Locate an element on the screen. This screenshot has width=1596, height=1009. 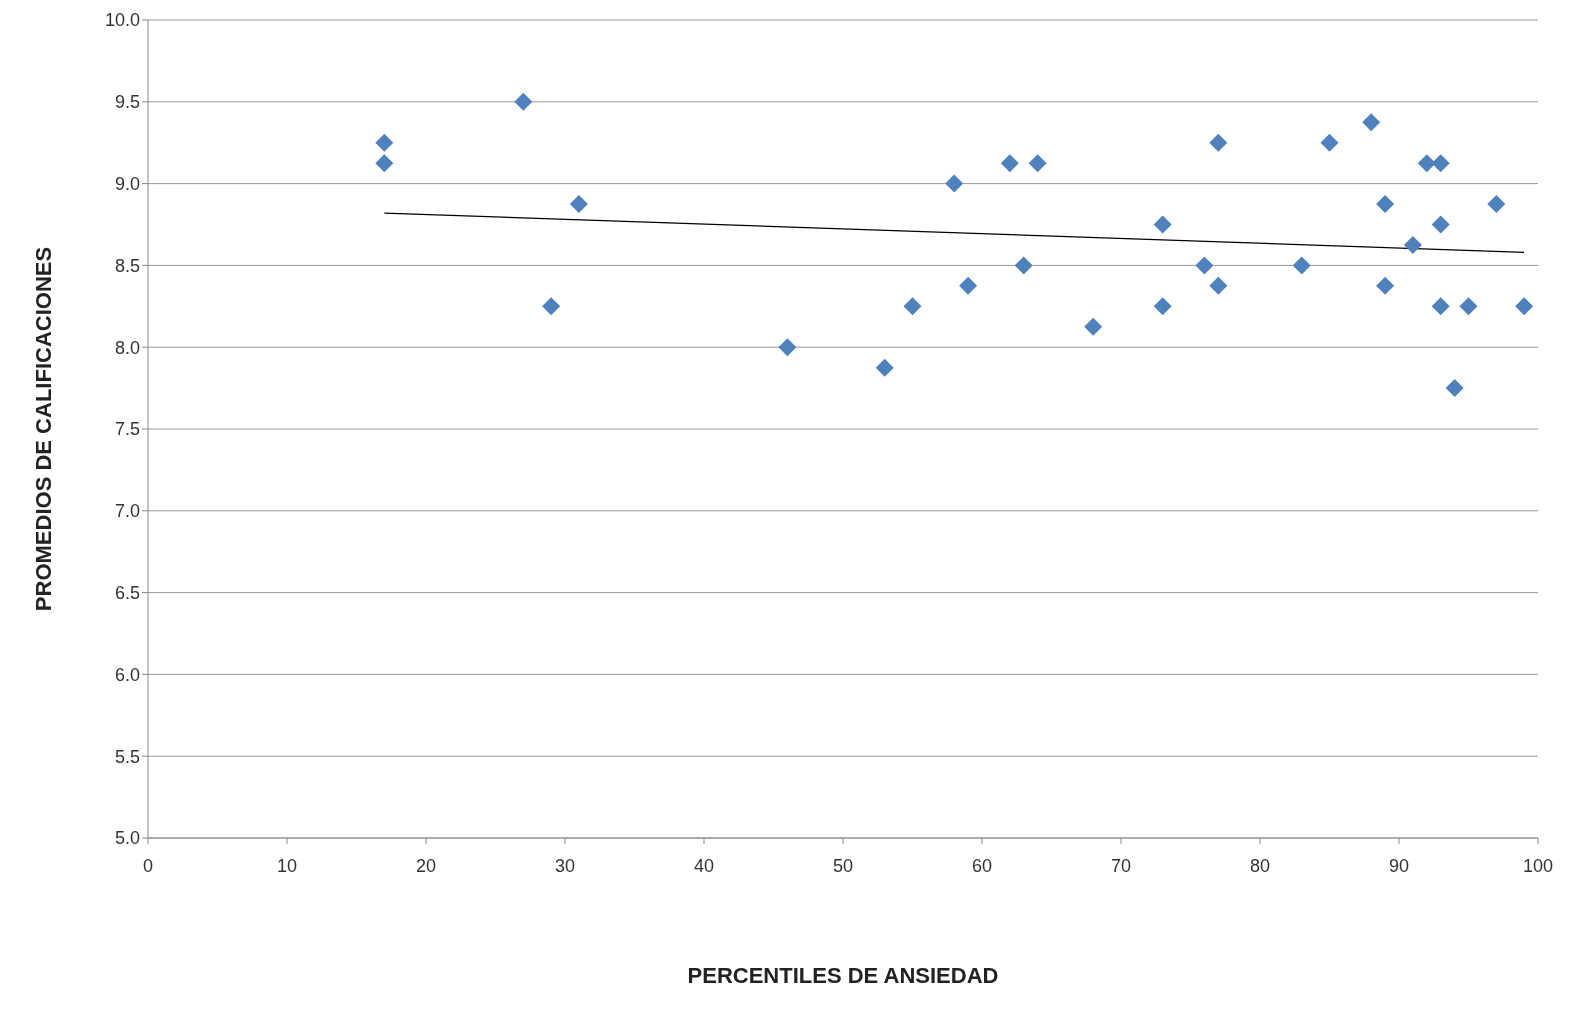
y-tick-label: 9.0 is located at coordinates (127, 183).